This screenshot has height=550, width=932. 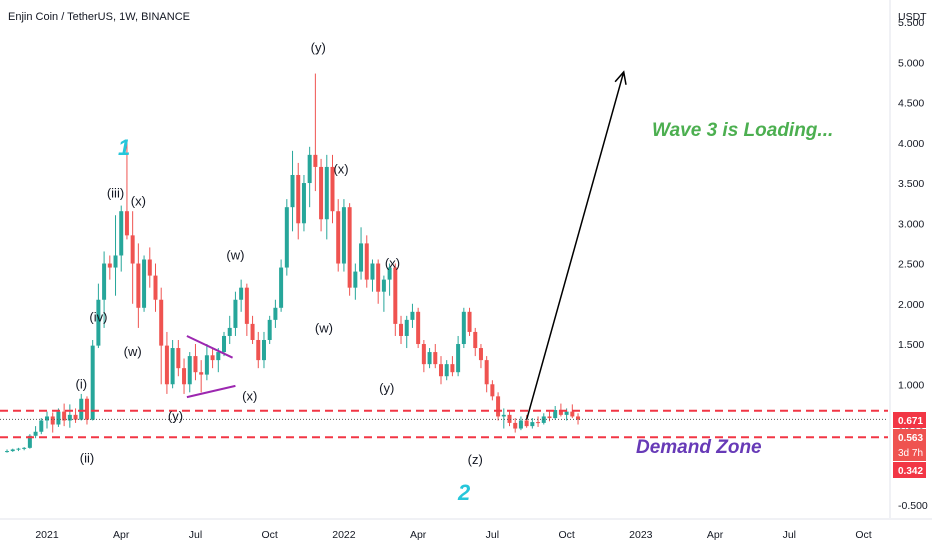 What do you see at coordinates (910, 421) in the screenshot?
I see `upper-price-badge-text: 0.671` at bounding box center [910, 421].